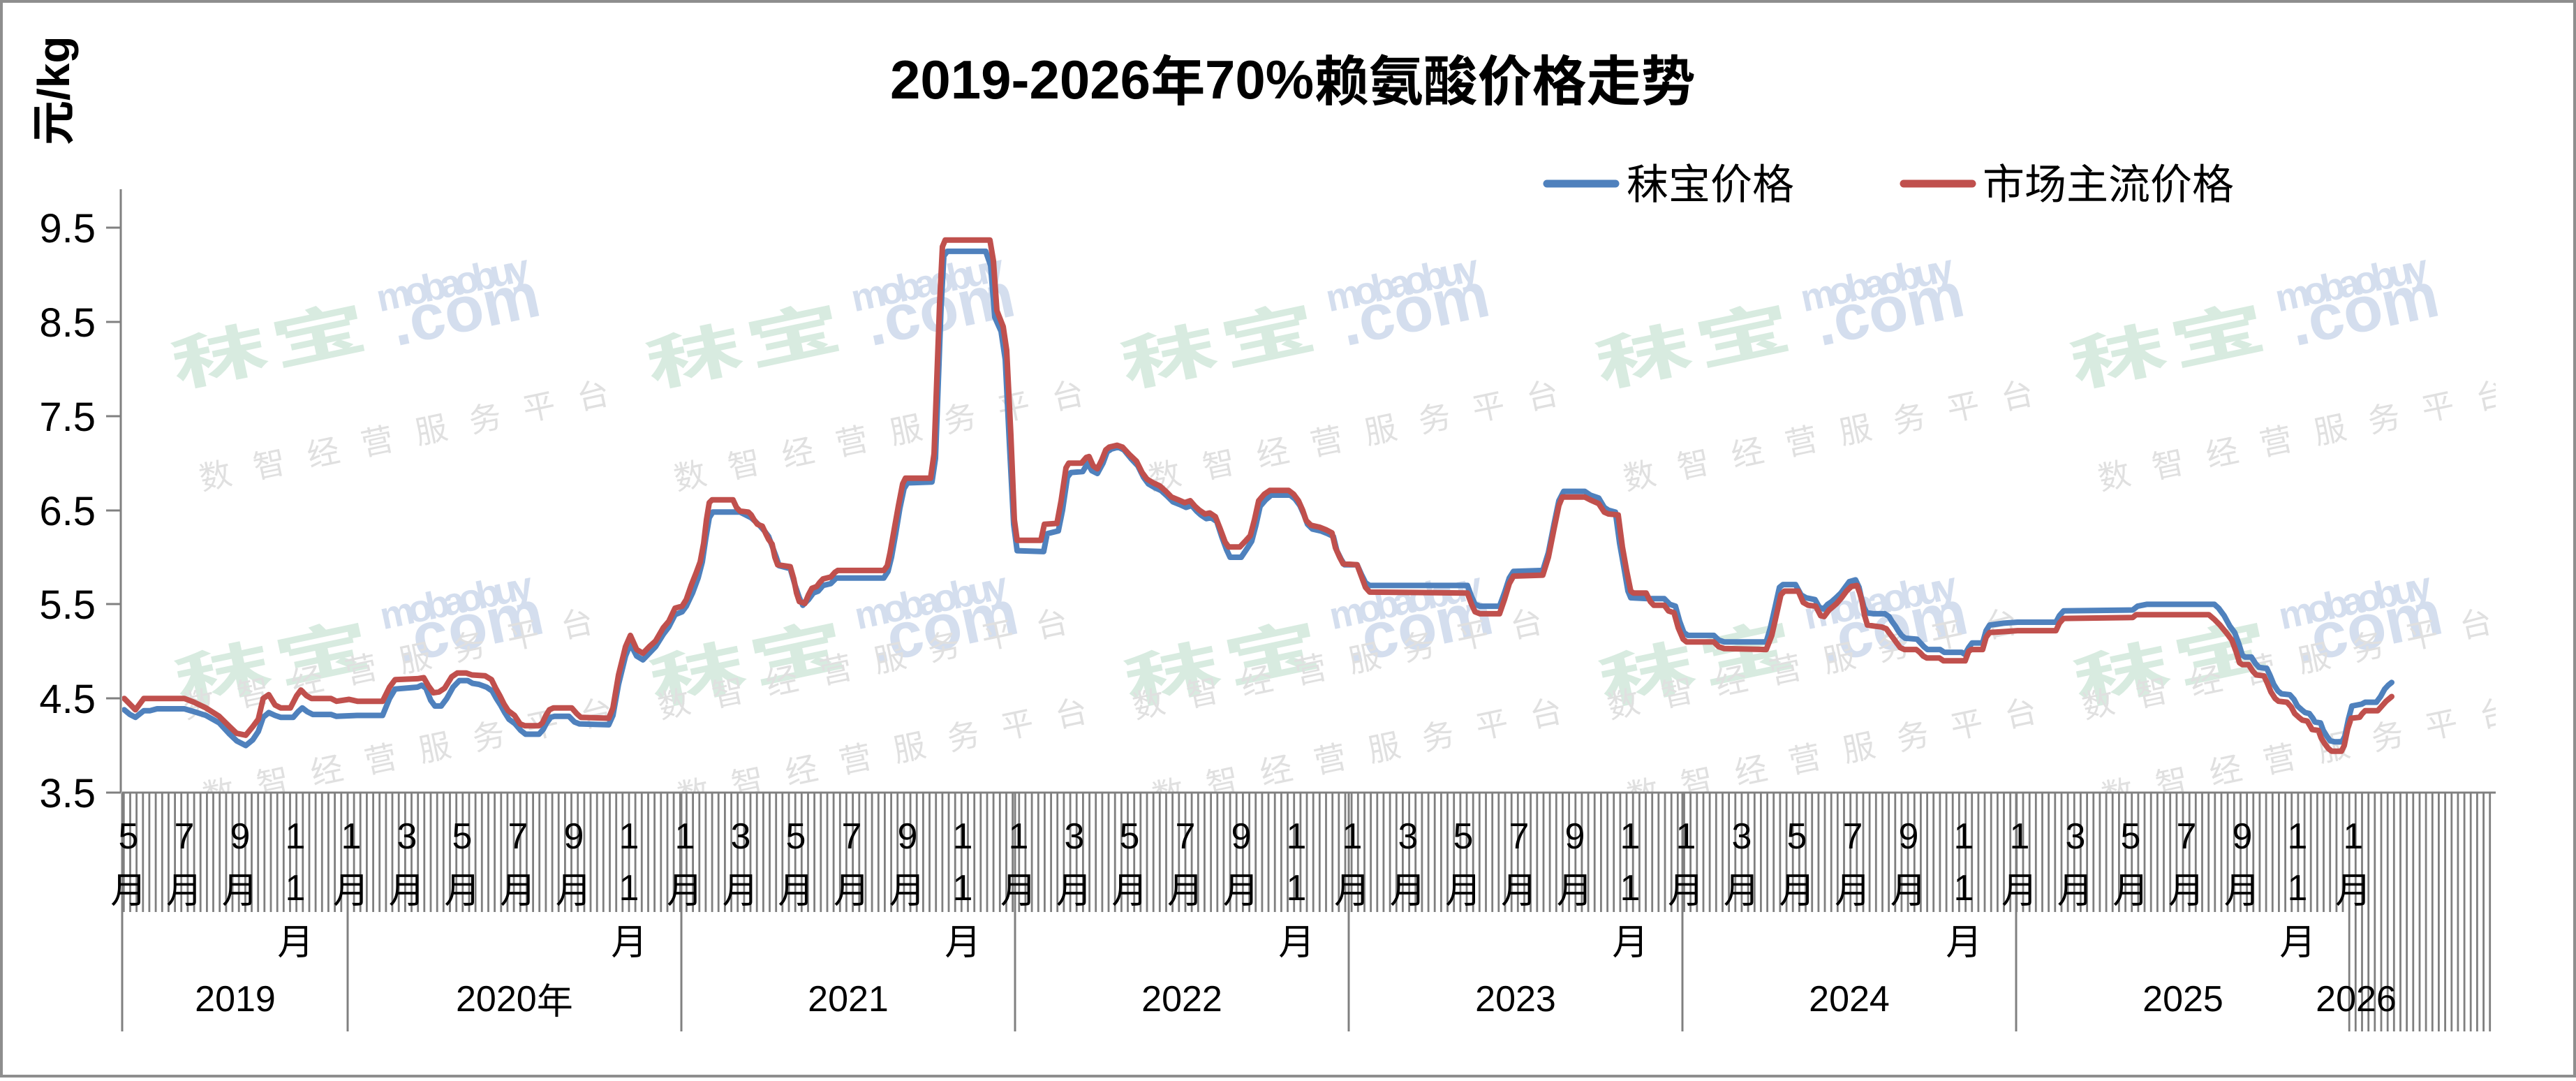  I want to click on svg-text: 8.5, so click(67, 323).